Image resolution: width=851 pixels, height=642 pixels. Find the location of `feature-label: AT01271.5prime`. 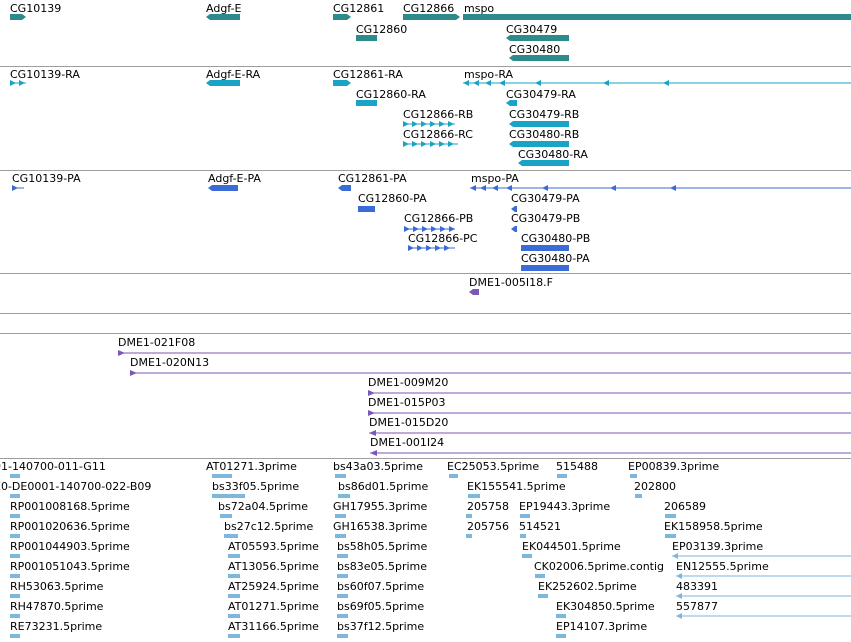

feature-label: AT01271.5prime is located at coordinates (273, 606).